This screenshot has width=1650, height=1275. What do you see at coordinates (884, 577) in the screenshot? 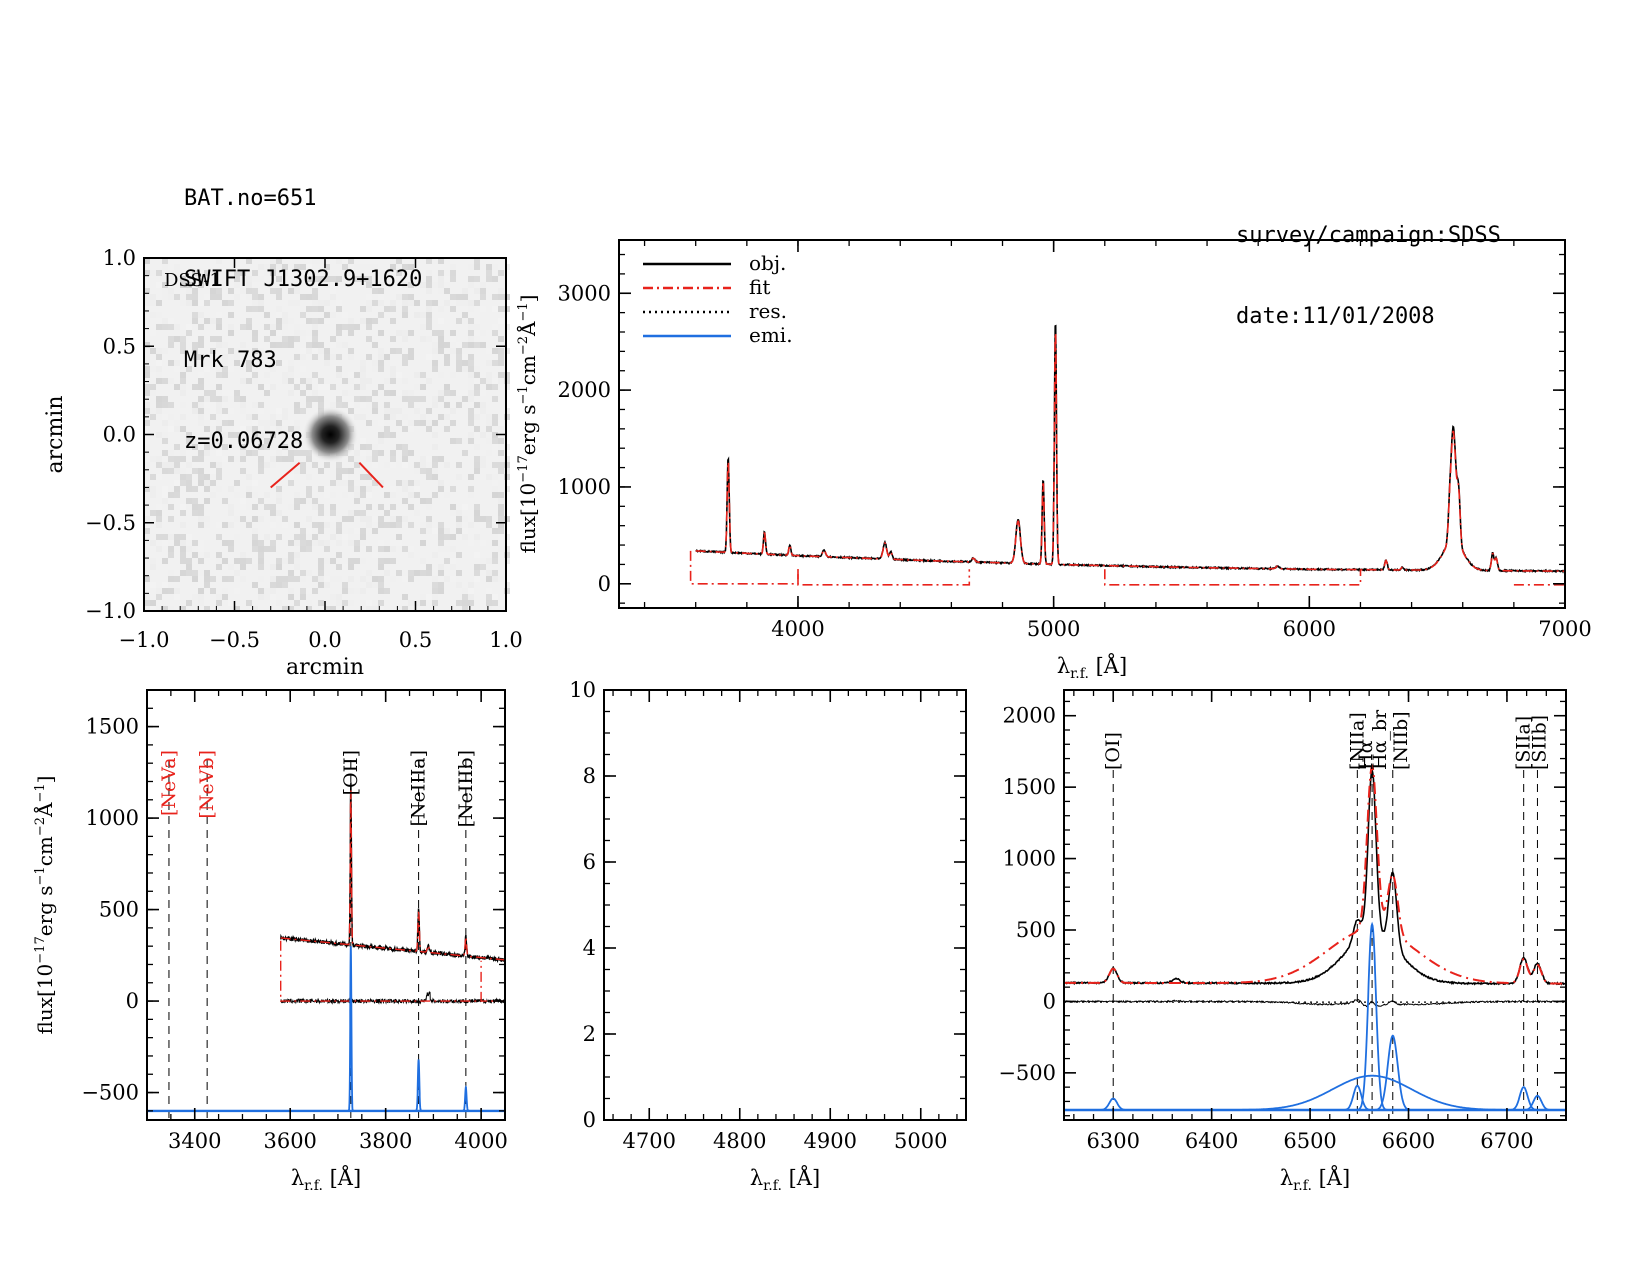
I see `fit-window` at bounding box center [884, 577].